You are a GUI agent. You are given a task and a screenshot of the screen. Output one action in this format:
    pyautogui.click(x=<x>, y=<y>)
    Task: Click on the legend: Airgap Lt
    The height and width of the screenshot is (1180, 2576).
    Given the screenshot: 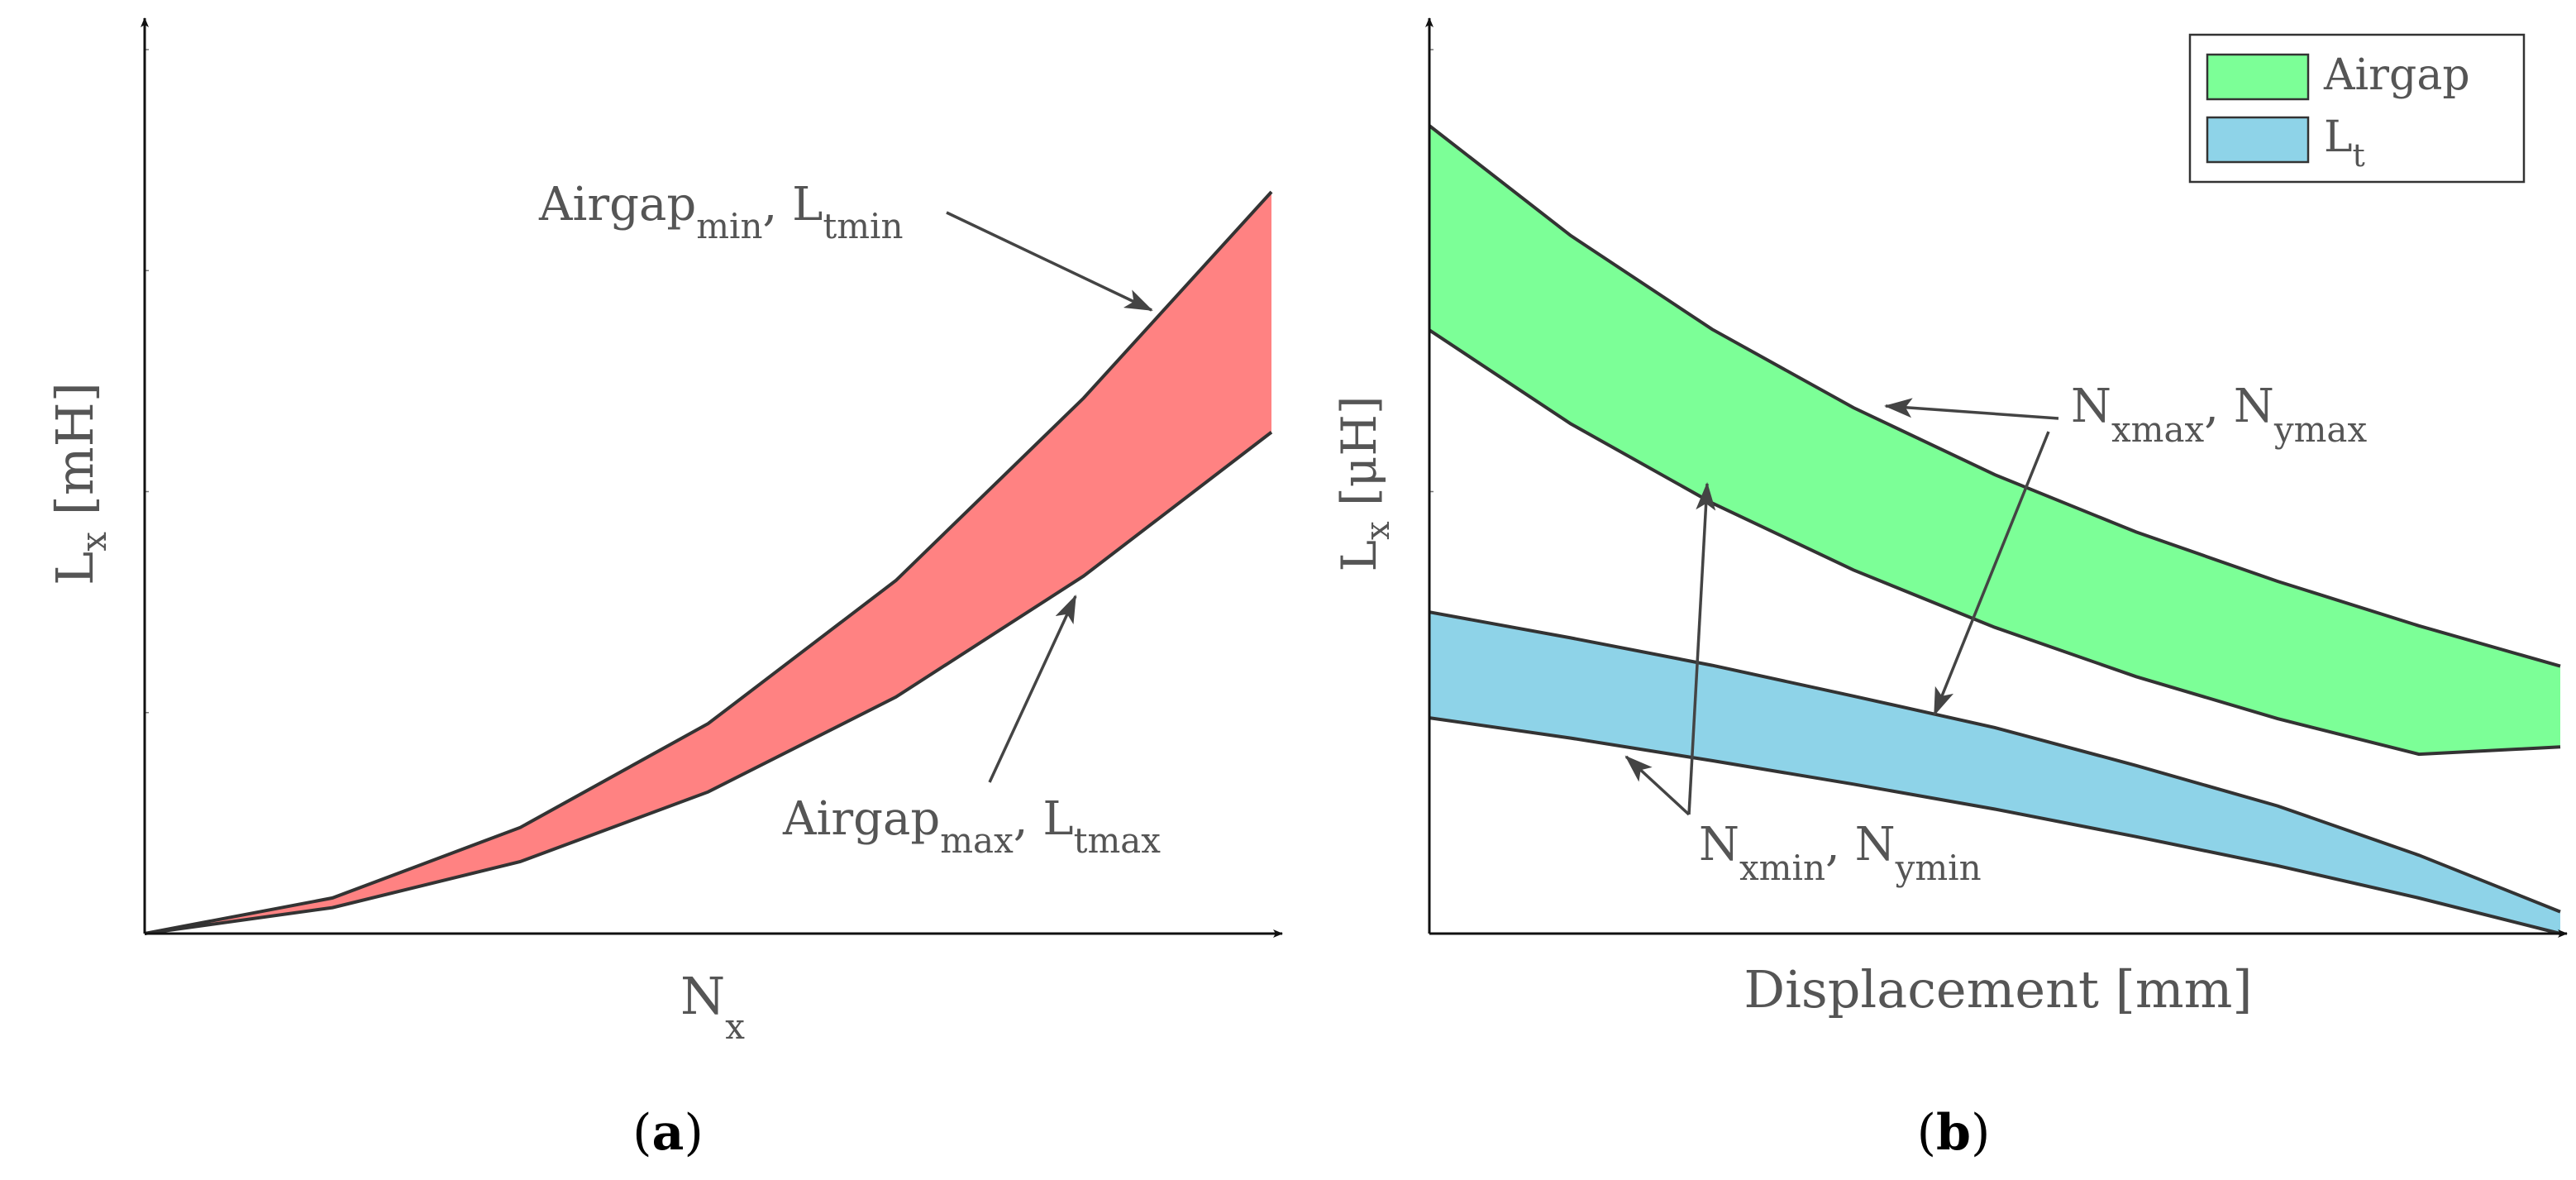 What is the action you would take?
    pyautogui.click(x=2357, y=108)
    